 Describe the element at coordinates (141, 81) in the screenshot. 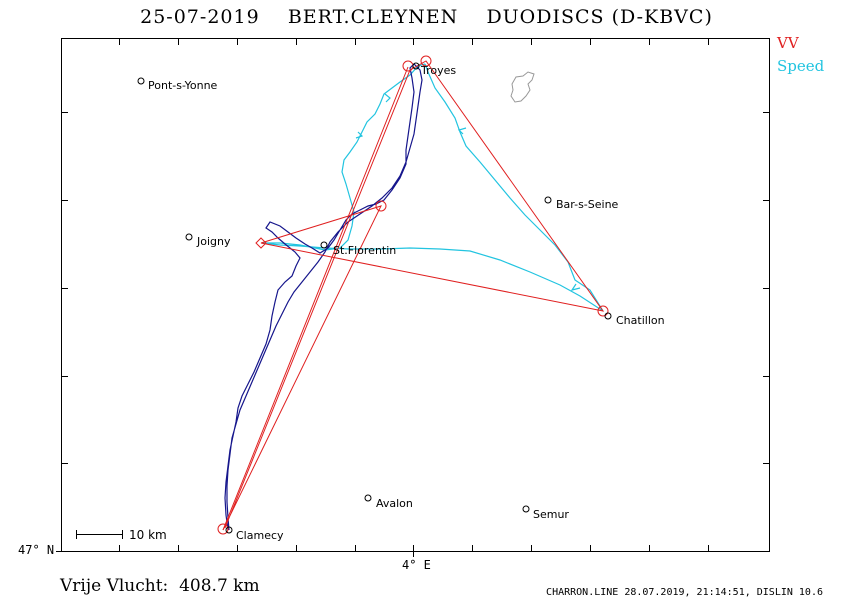

I see `town-marker-pont-s-yonne` at that location.